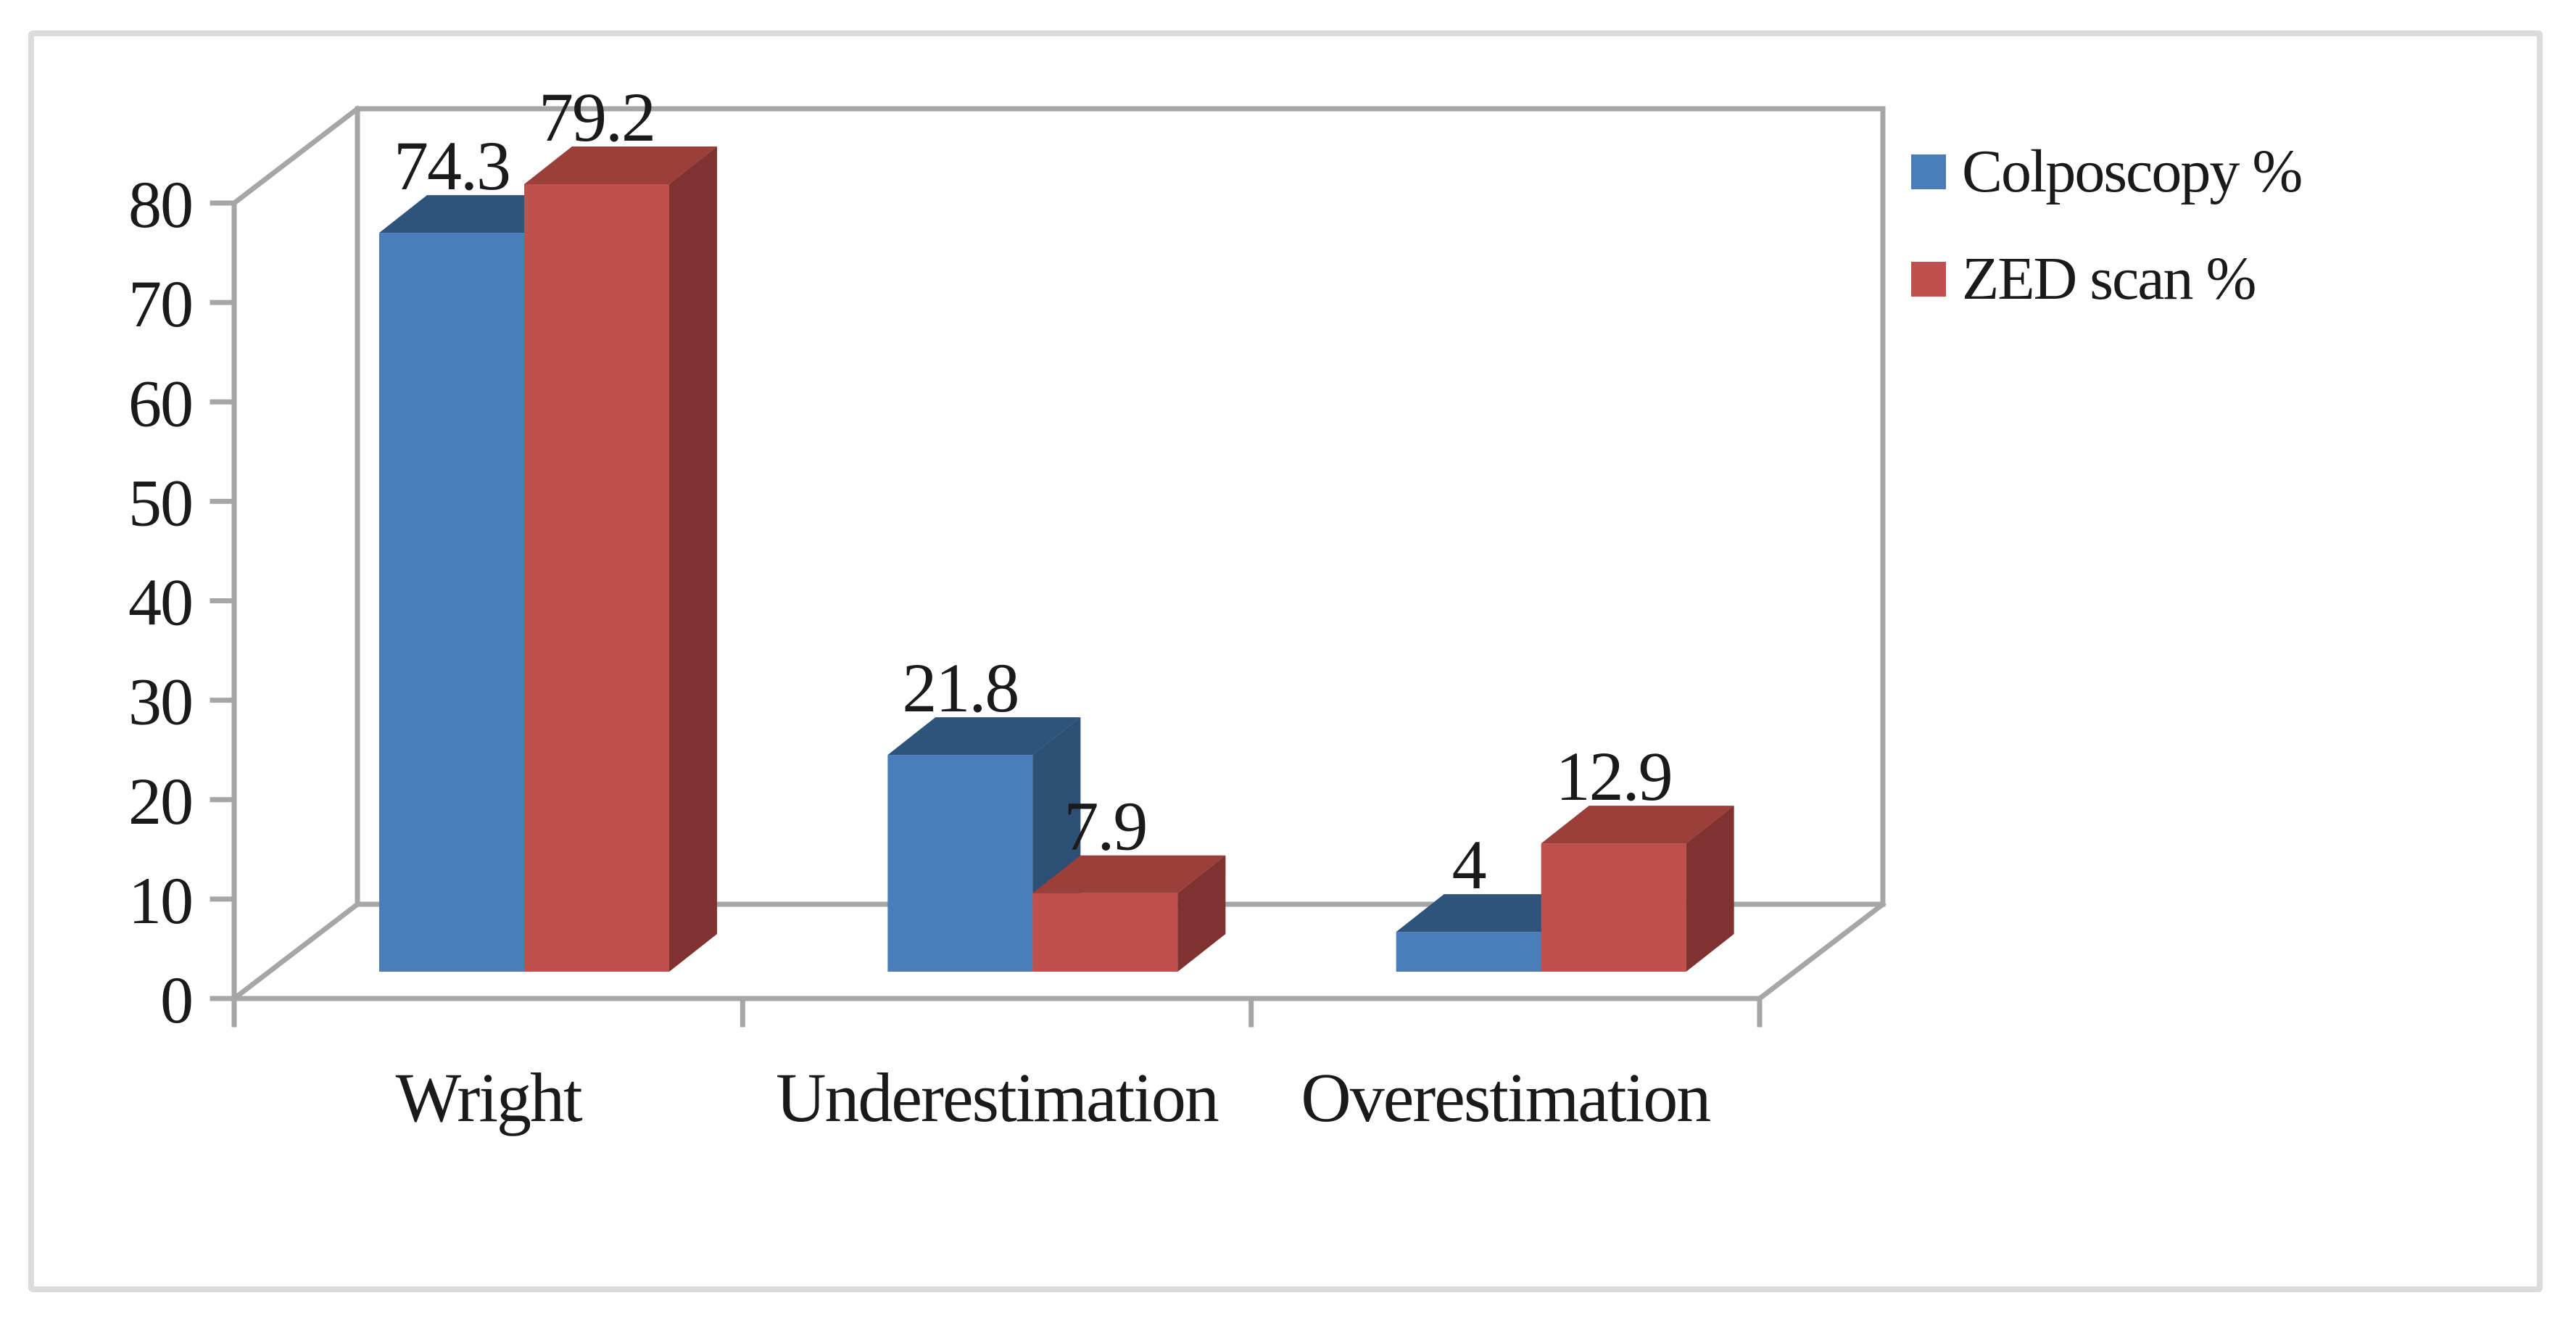  Describe the element at coordinates (160, 503) in the screenshot. I see `y-axis-tick-label: 50` at that location.